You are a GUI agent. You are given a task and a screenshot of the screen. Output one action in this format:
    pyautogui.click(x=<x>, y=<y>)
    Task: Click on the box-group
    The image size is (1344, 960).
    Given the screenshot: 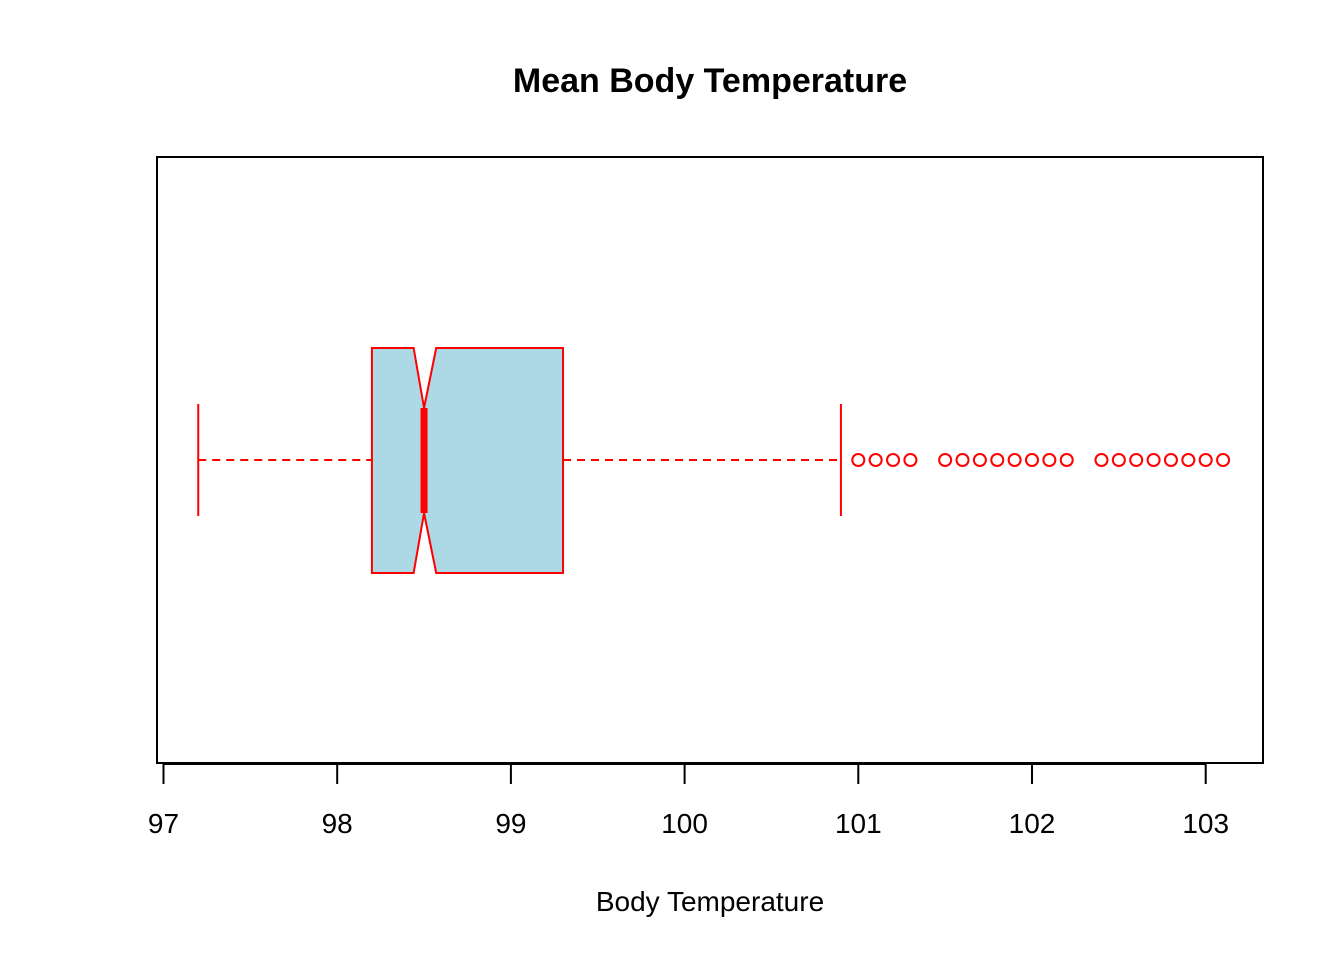 What is the action you would take?
    pyautogui.click(x=519, y=460)
    